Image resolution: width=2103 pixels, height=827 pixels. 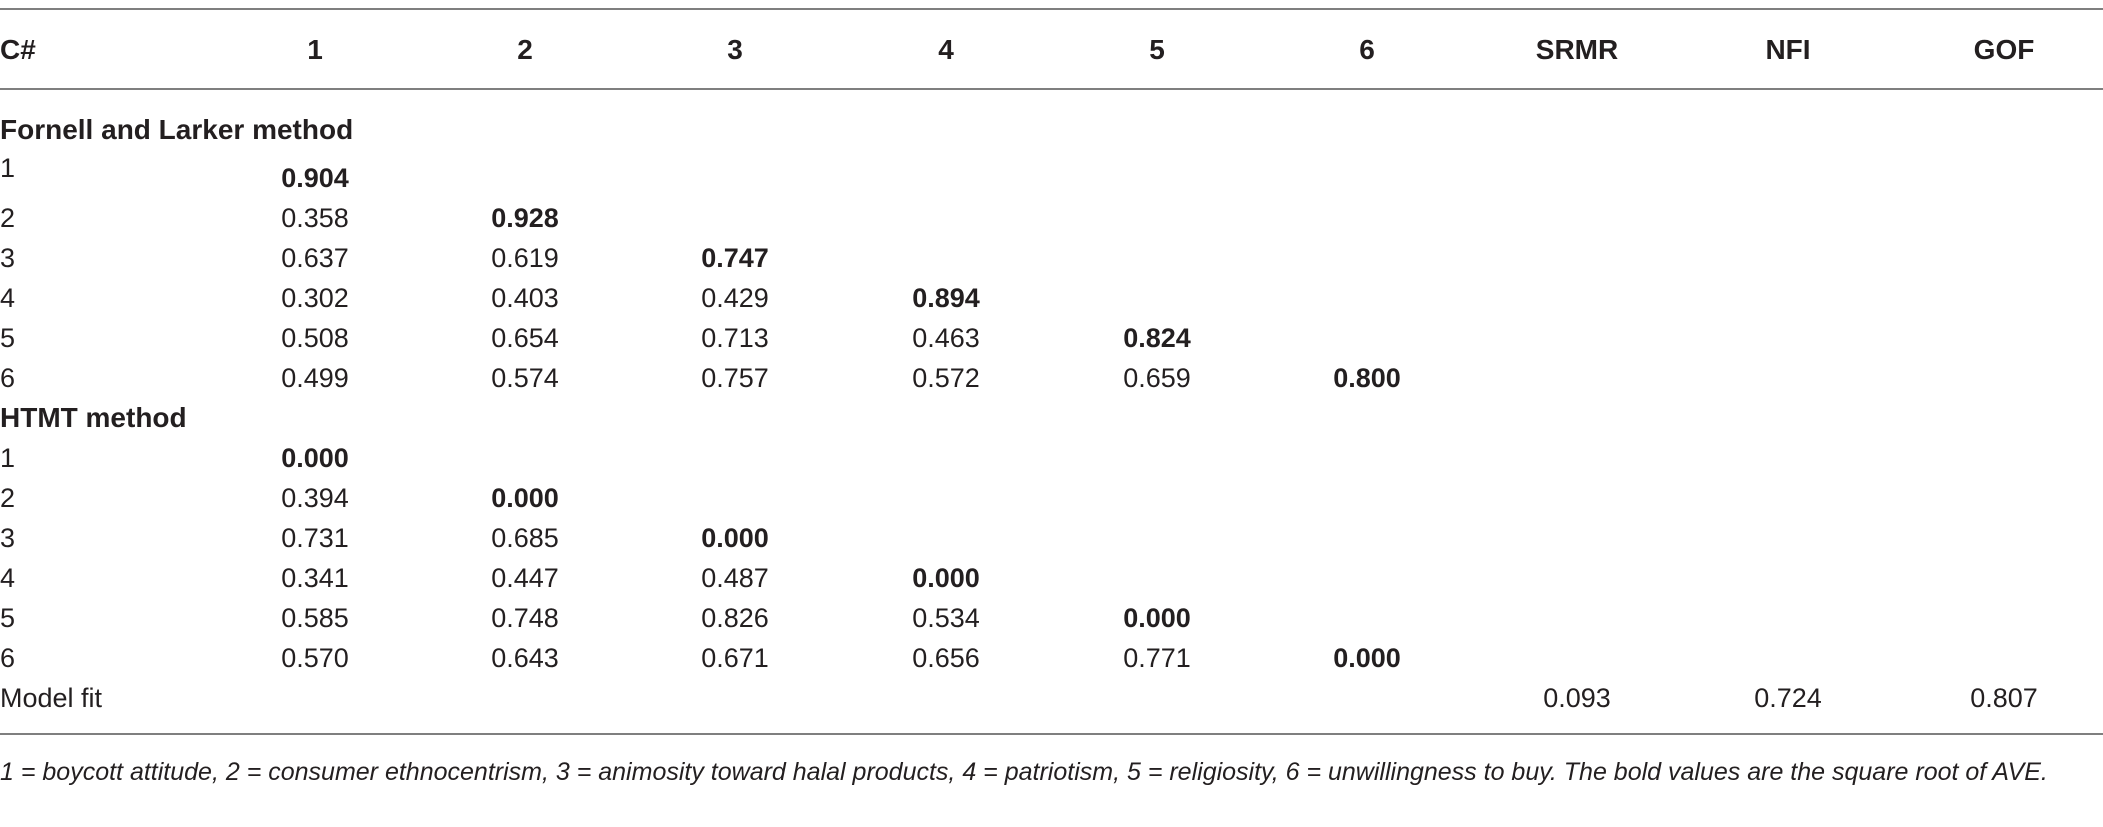 What do you see at coordinates (1157, 378) in the screenshot?
I see `table-cell: 0.659` at bounding box center [1157, 378].